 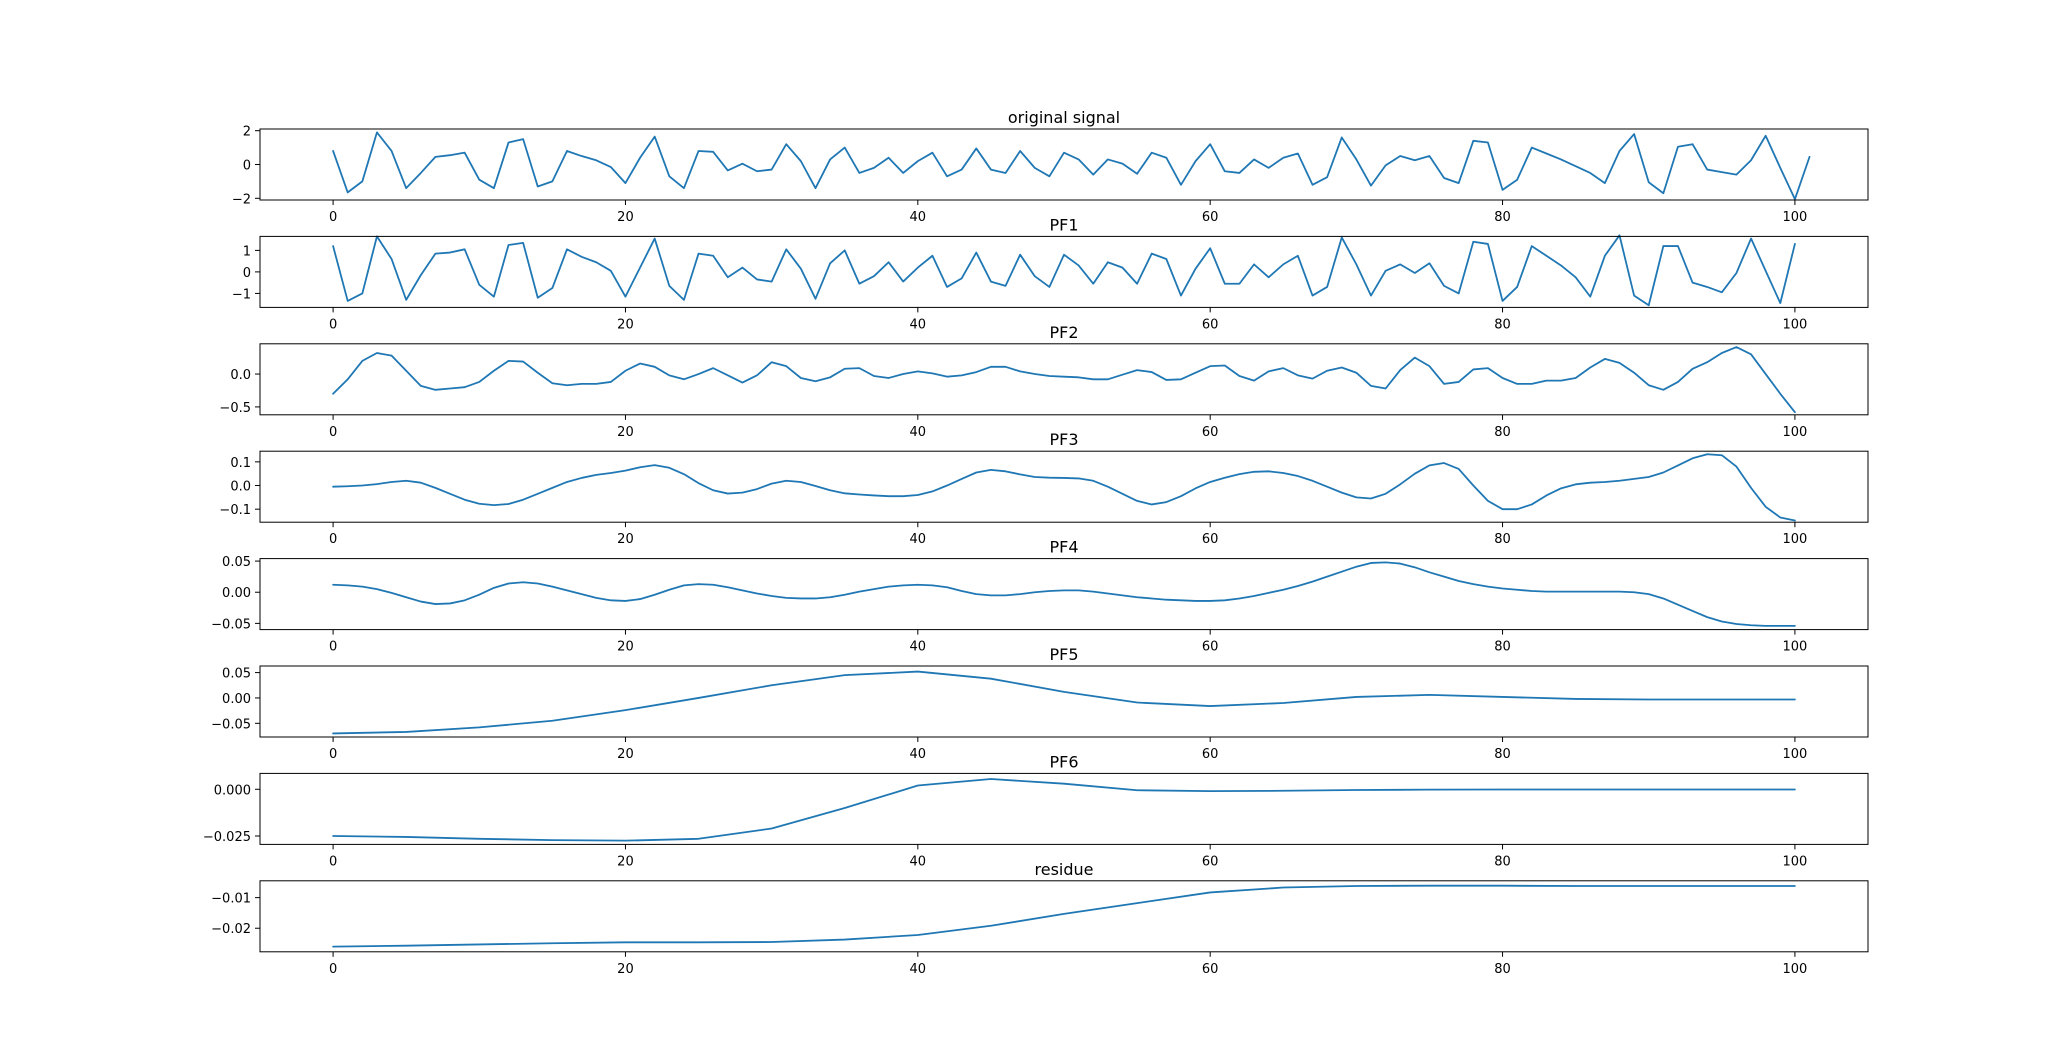 What do you see at coordinates (1794, 647) in the screenshot?
I see `pf4-x-tick-label: 100` at bounding box center [1794, 647].